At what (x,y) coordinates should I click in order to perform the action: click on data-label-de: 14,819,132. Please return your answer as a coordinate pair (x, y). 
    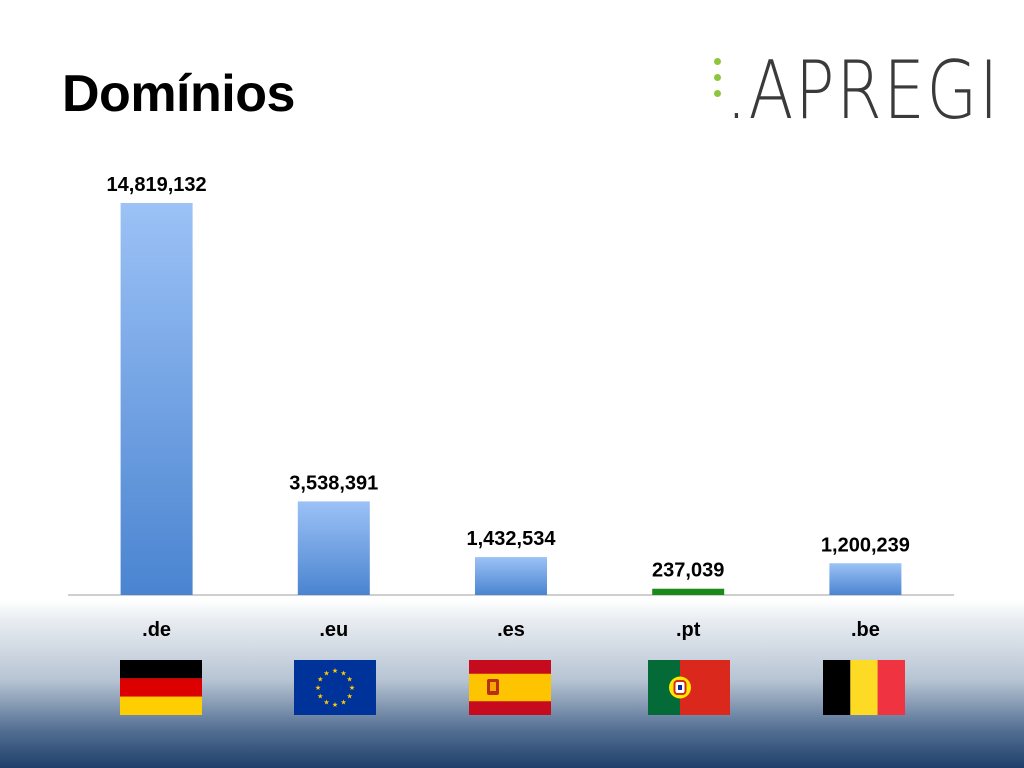
    Looking at the image, I should click on (157, 185).